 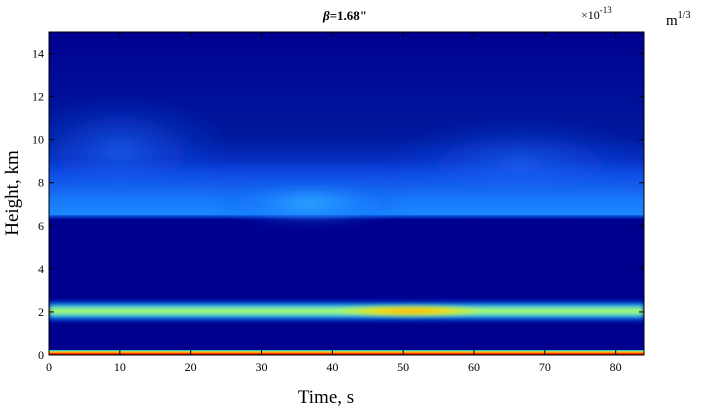 What do you see at coordinates (596, 13) in the screenshot?
I see `colorbar-exponent: ×10⁻¹³` at bounding box center [596, 13].